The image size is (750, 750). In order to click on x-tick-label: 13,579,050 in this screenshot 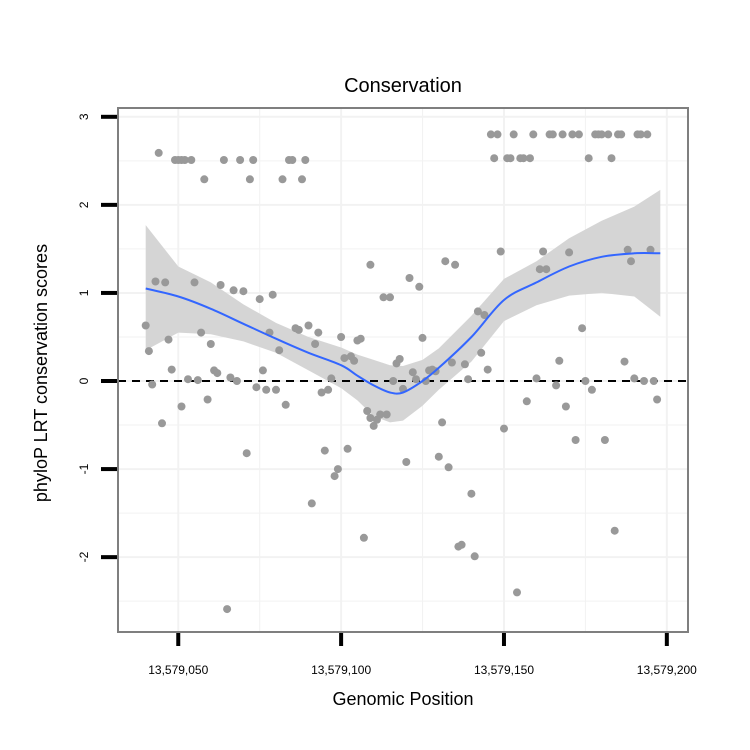, I will do `click(178, 670)`.